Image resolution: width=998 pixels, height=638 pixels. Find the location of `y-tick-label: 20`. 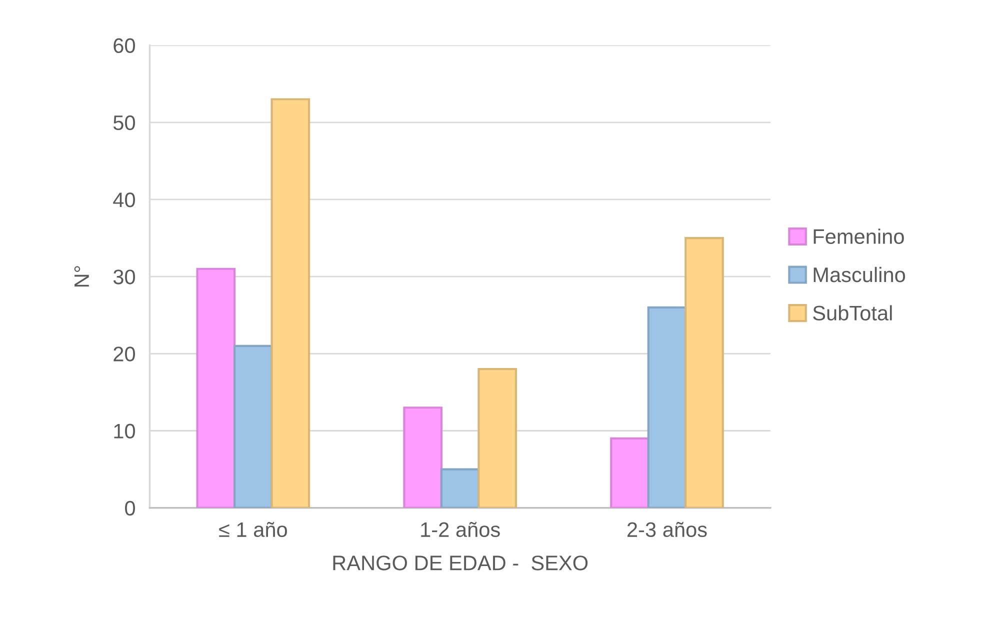

y-tick-label: 20 is located at coordinates (124, 354).